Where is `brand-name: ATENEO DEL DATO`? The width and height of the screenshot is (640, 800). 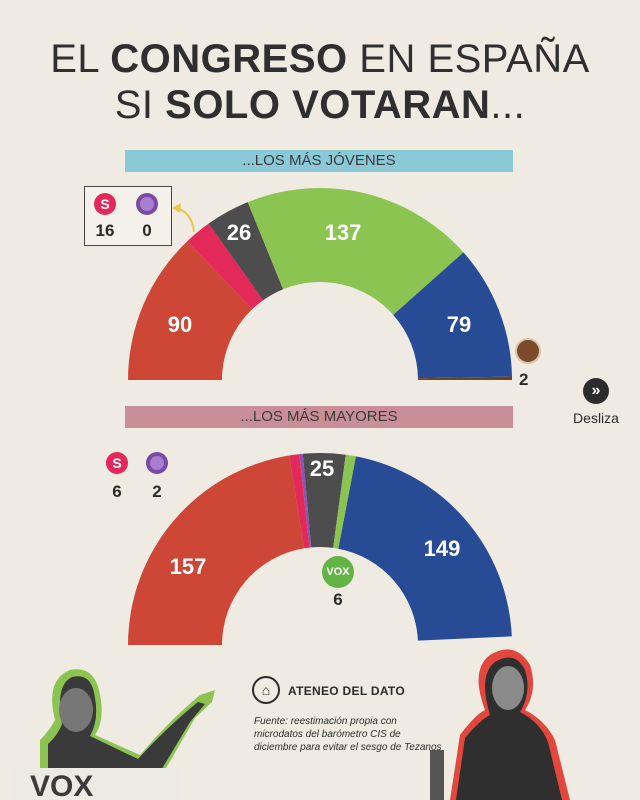 brand-name: ATENEO DEL DATO is located at coordinates (346, 691).